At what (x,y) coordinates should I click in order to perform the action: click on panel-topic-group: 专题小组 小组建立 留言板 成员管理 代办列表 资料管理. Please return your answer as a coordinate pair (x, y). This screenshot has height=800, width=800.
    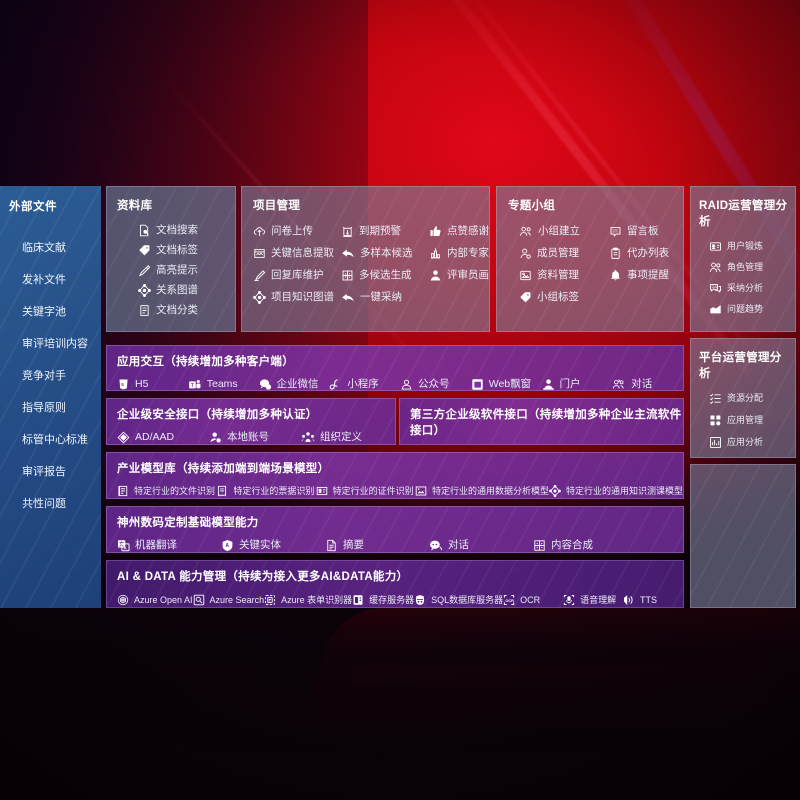
    Looking at the image, I should click on (590, 259).